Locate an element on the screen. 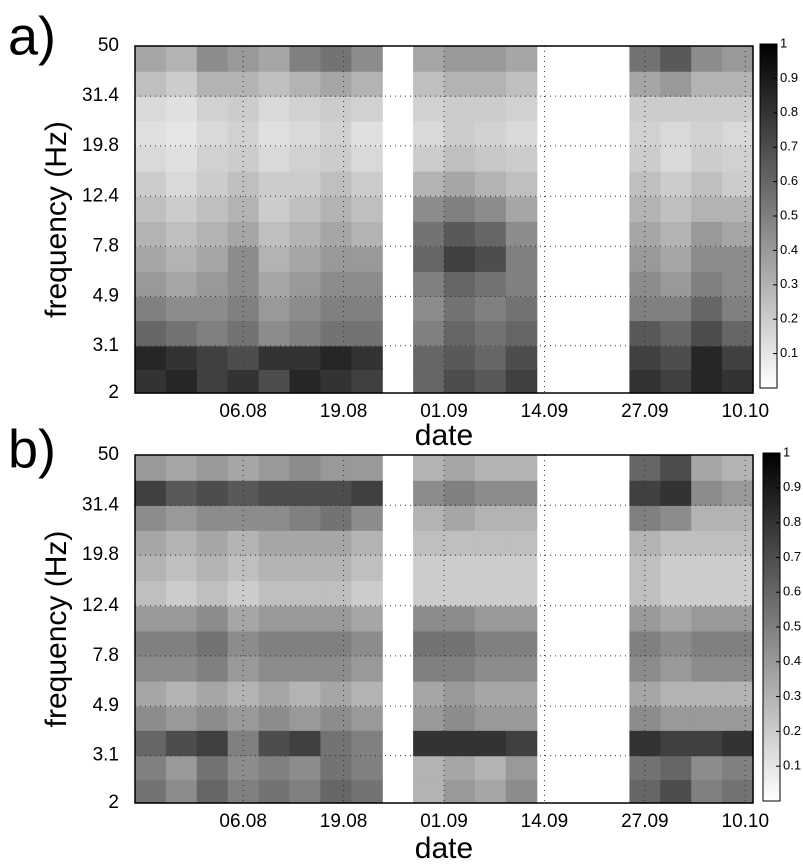 The height and width of the screenshot is (865, 803). y-tick-label: 50 is located at coordinates (108, 454).